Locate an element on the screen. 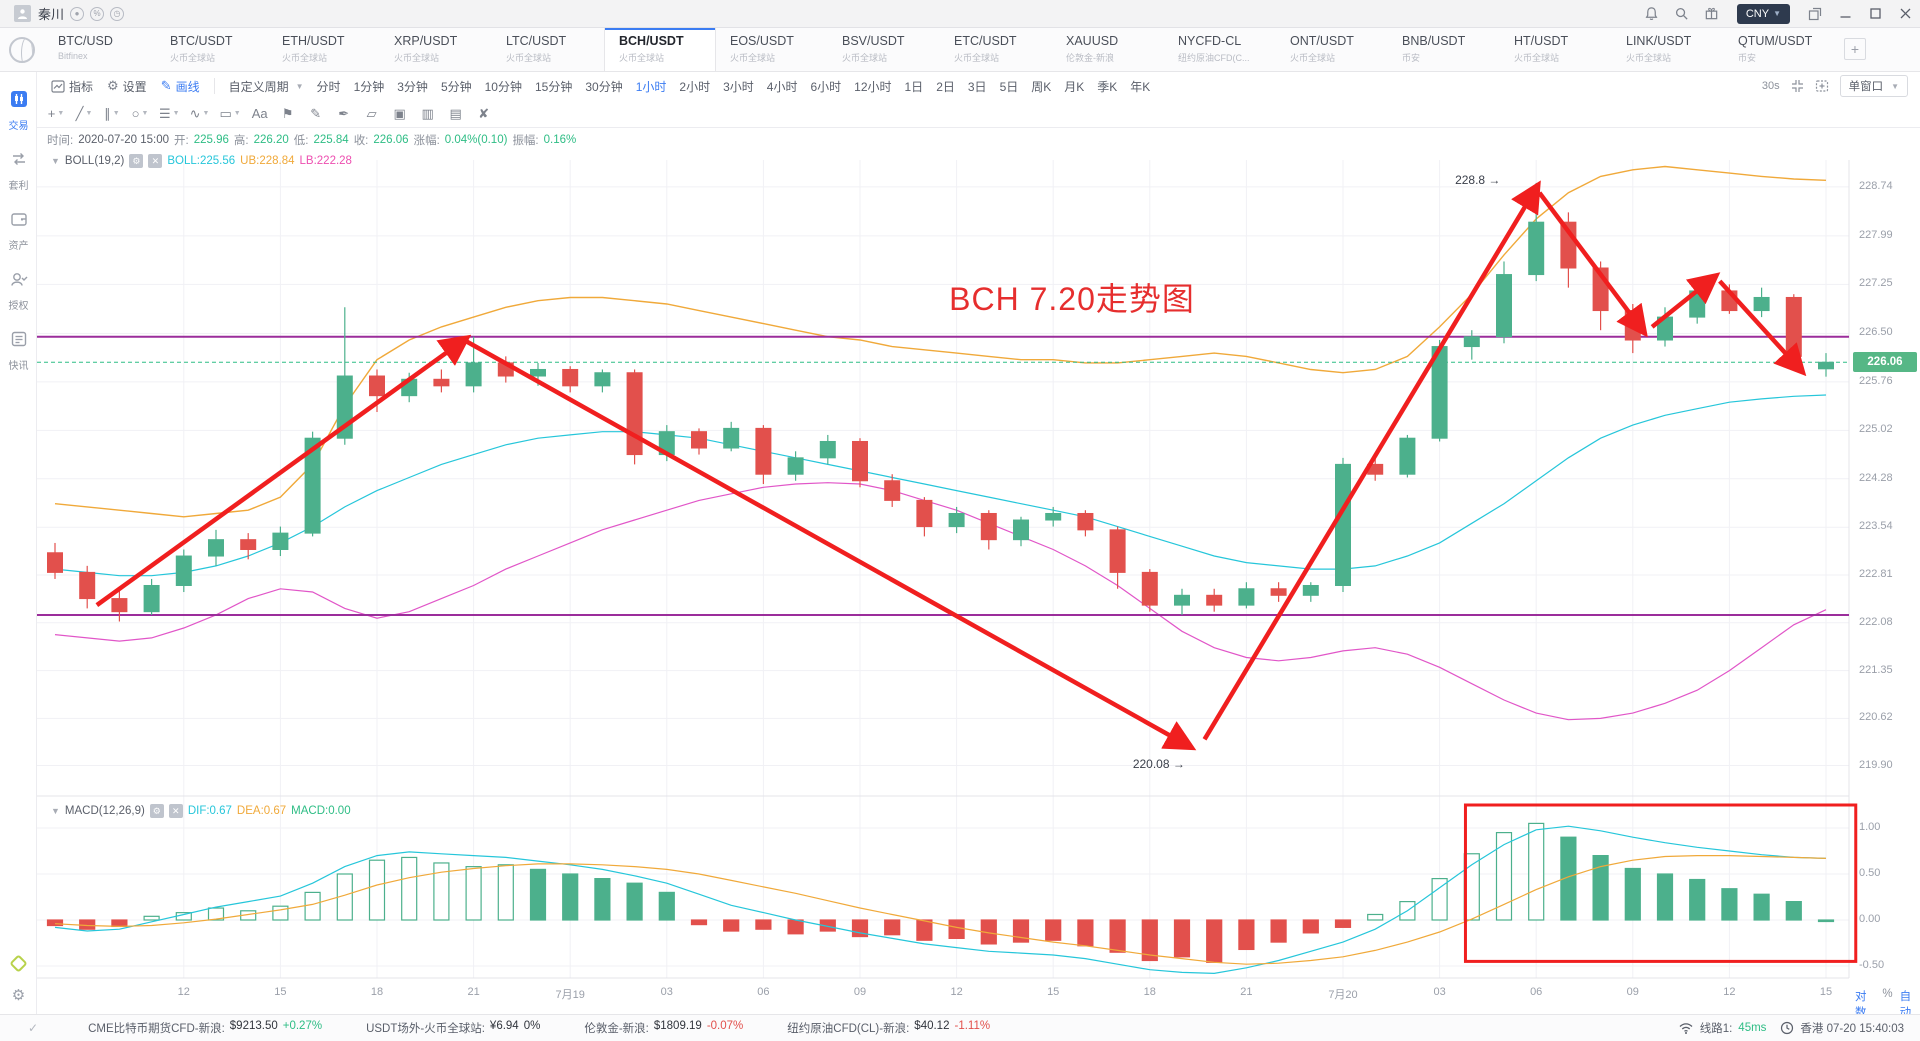  percent-scale-toggle: % is located at coordinates (1887, 994).